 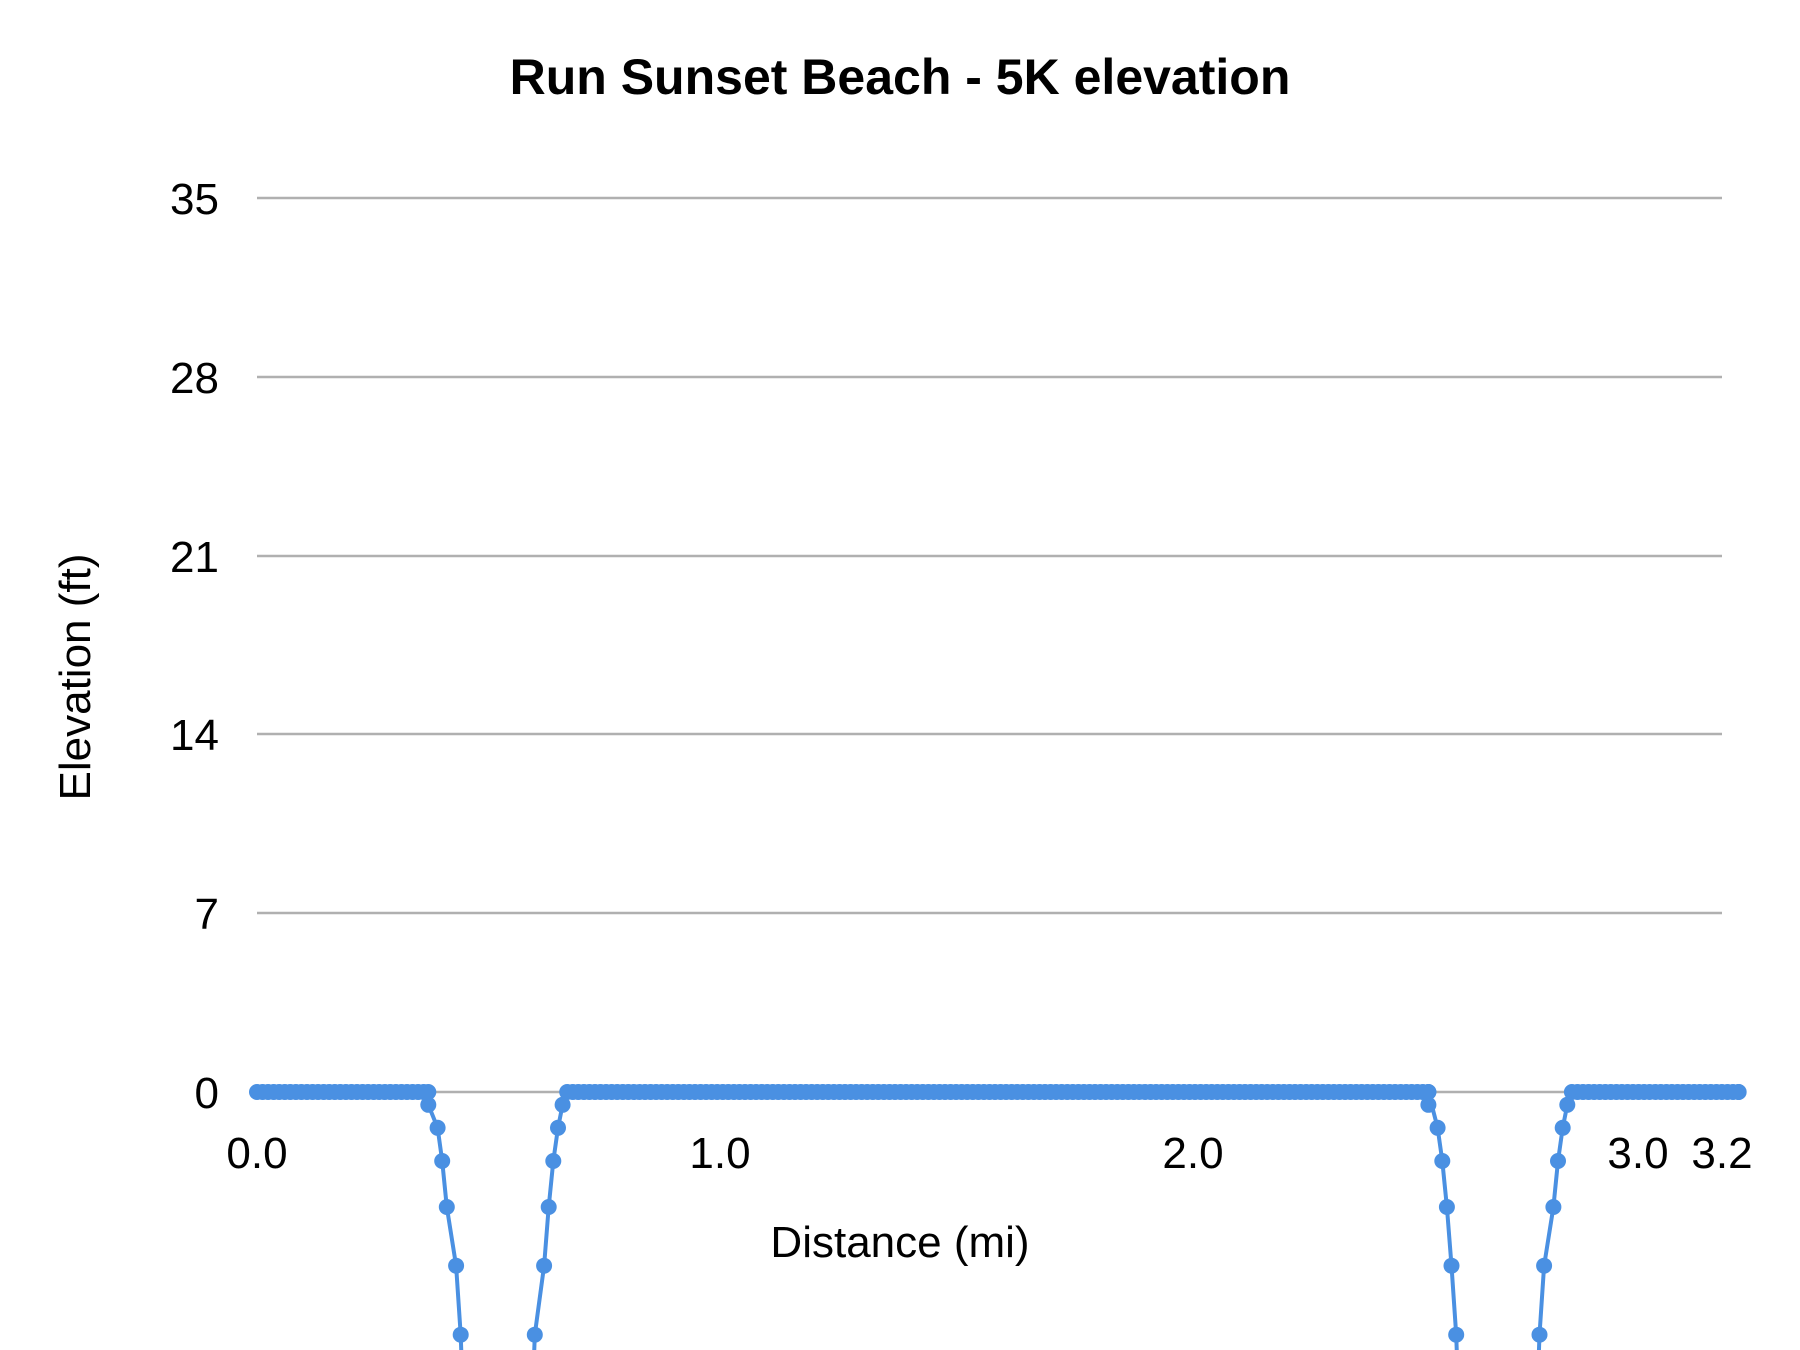 I want to click on y-axis-title: Elevation (ft), so click(x=75, y=677).